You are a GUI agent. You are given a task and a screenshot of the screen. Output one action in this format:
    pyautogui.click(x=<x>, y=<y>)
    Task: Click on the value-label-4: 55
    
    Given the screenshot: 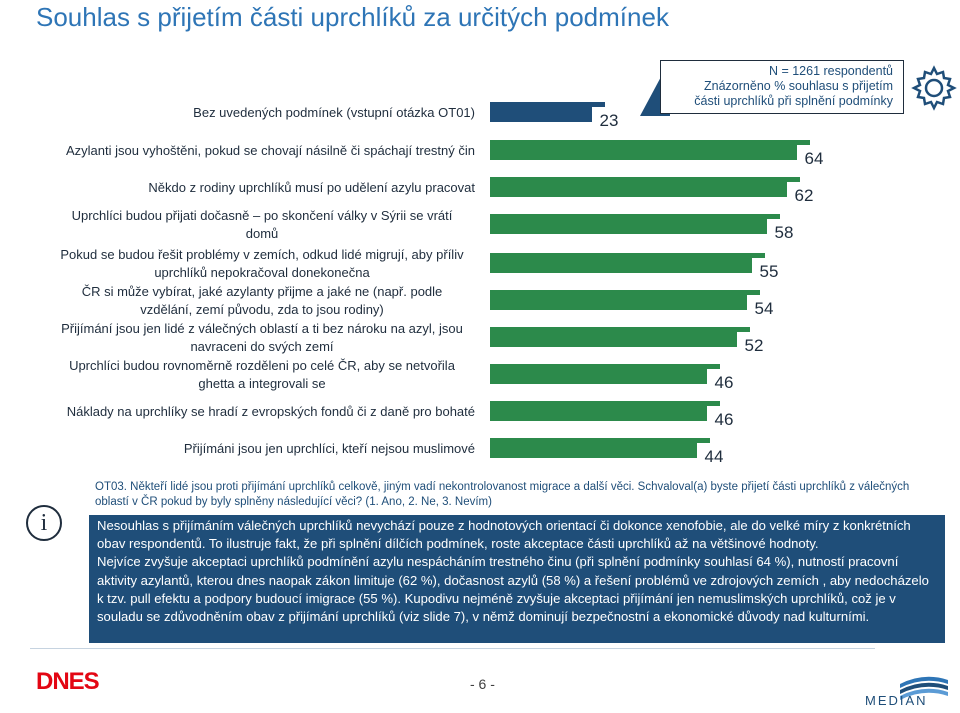 What is the action you would take?
    pyautogui.click(x=769, y=271)
    